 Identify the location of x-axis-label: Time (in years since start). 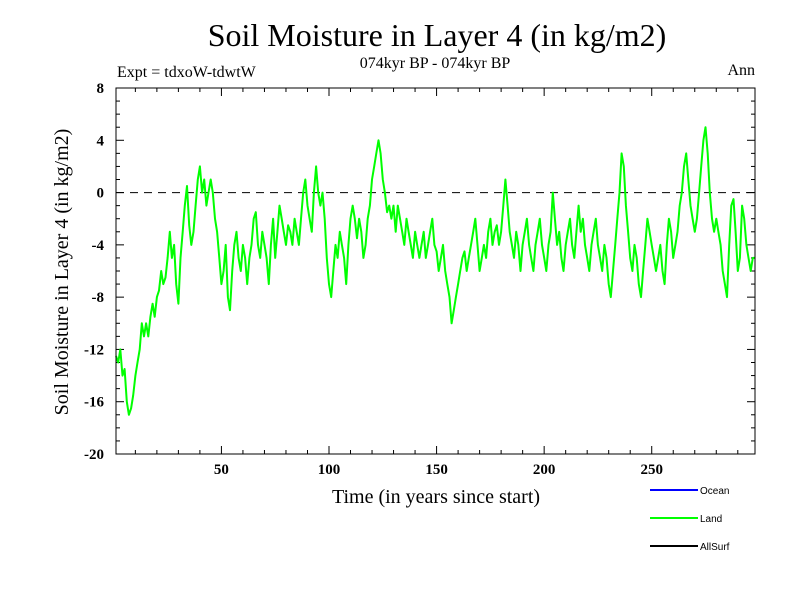
(436, 497).